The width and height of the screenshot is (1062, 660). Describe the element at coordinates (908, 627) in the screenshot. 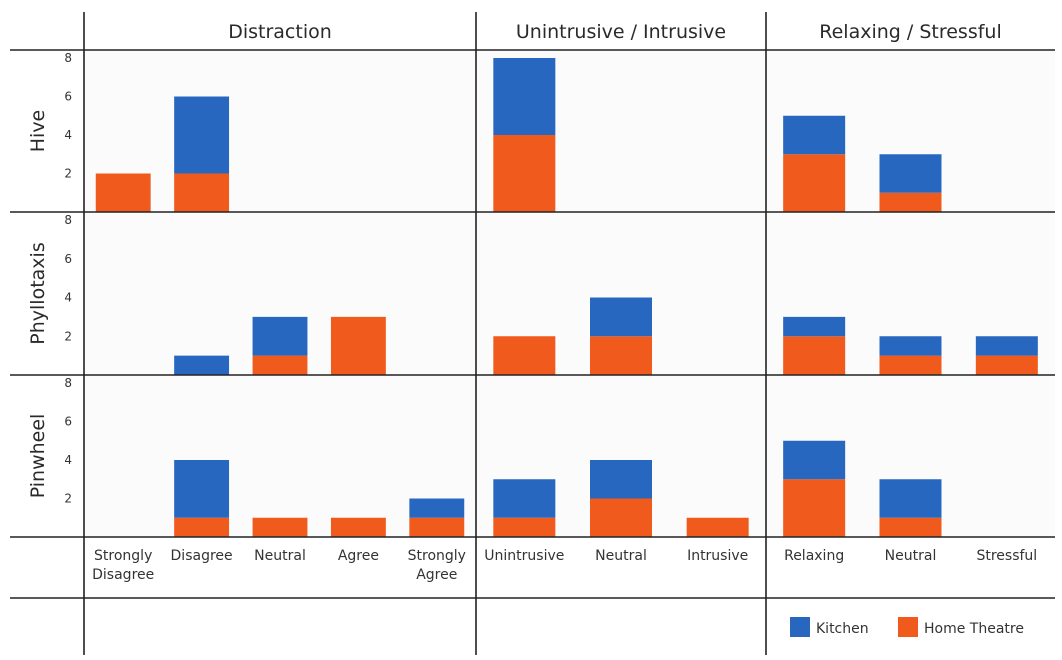

I see `legend-swatch-home-theatre` at that location.